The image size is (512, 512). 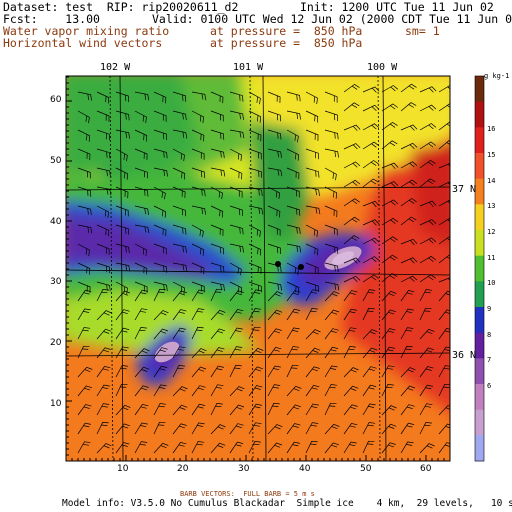 What do you see at coordinates (497, 76) in the screenshot?
I see `colorbar-unit: g kg-1` at bounding box center [497, 76].